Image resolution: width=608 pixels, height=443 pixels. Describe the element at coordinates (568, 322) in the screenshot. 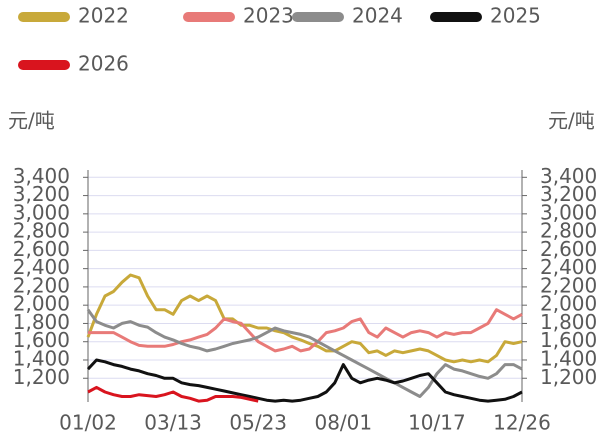

I see `y2-tick-label: 1,800` at that location.